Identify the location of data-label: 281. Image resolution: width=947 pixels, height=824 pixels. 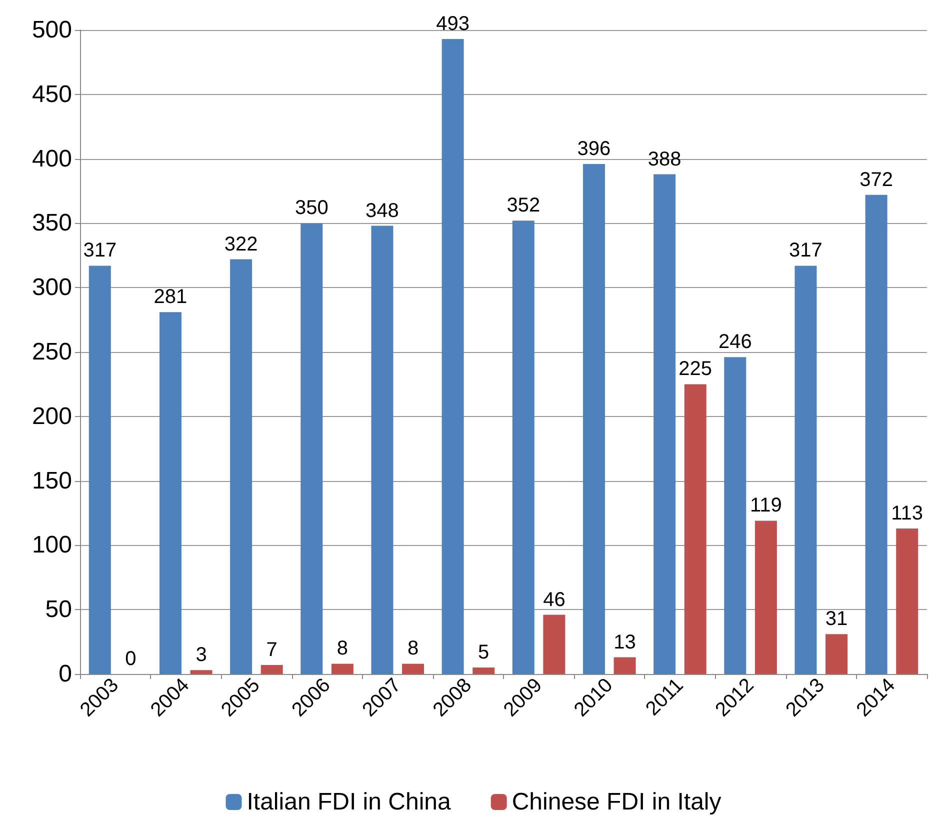
(171, 297).